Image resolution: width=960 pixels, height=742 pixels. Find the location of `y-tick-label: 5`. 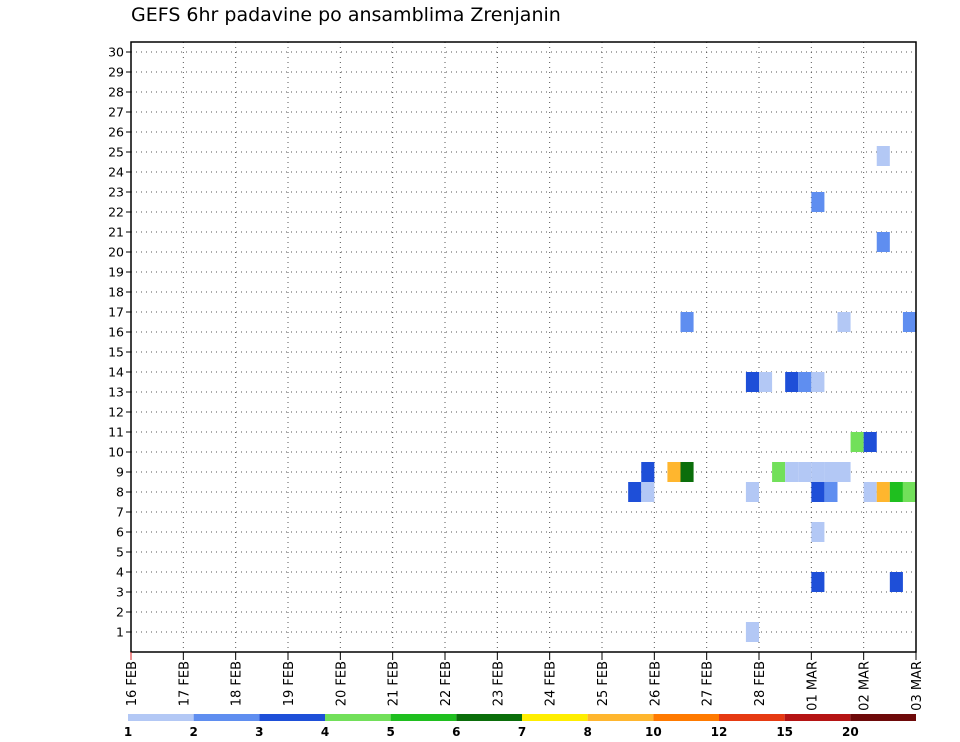

y-tick-label: 5 is located at coordinates (120, 552).